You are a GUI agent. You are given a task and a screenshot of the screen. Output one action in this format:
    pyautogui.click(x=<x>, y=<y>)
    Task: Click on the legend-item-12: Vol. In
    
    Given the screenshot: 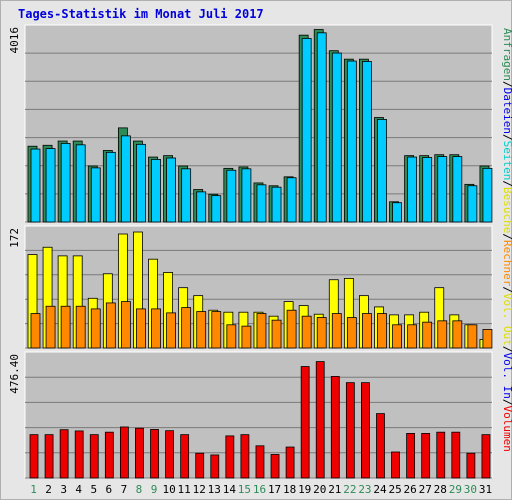 What is the action you would take?
    pyautogui.click(x=506, y=376)
    